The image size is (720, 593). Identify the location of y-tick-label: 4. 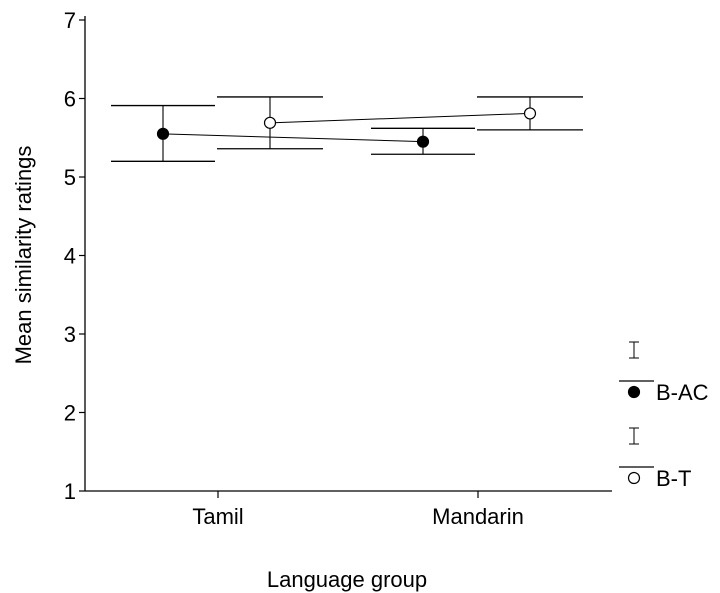
(70, 256).